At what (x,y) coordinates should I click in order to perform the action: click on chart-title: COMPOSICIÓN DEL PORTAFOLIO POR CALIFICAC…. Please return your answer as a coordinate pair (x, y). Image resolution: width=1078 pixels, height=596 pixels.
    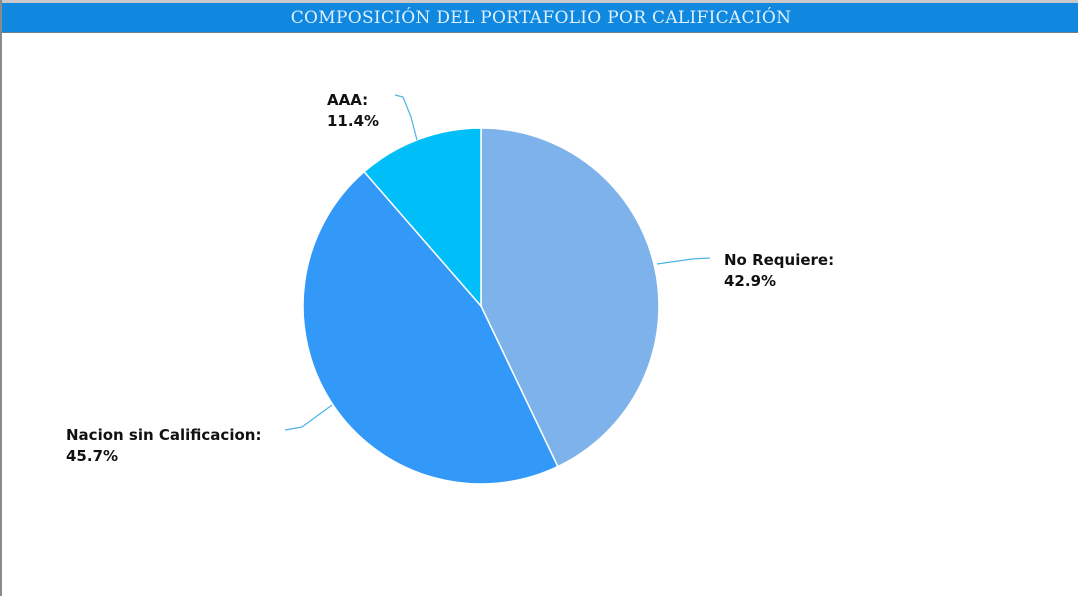
    Looking at the image, I should click on (541, 18).